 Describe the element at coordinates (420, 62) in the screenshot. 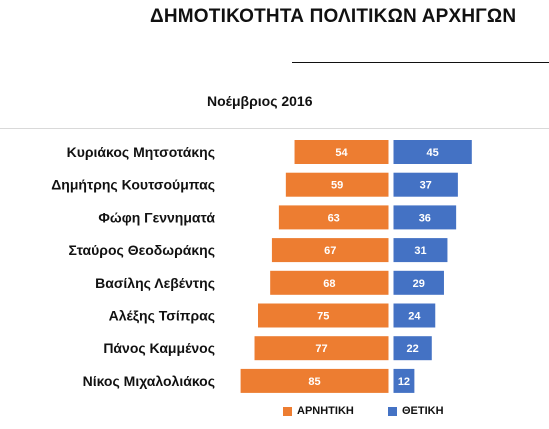

I see `title-underline` at that location.